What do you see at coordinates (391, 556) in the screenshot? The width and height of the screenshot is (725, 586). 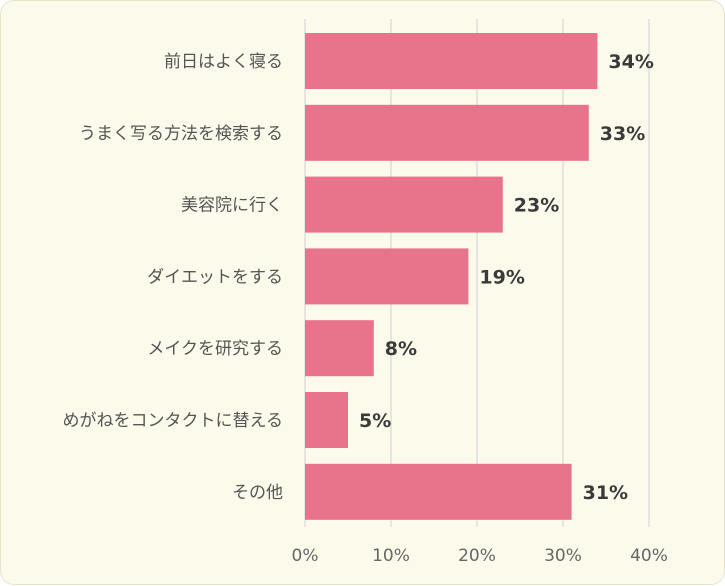 I see `x-tick-label: 10%` at bounding box center [391, 556].